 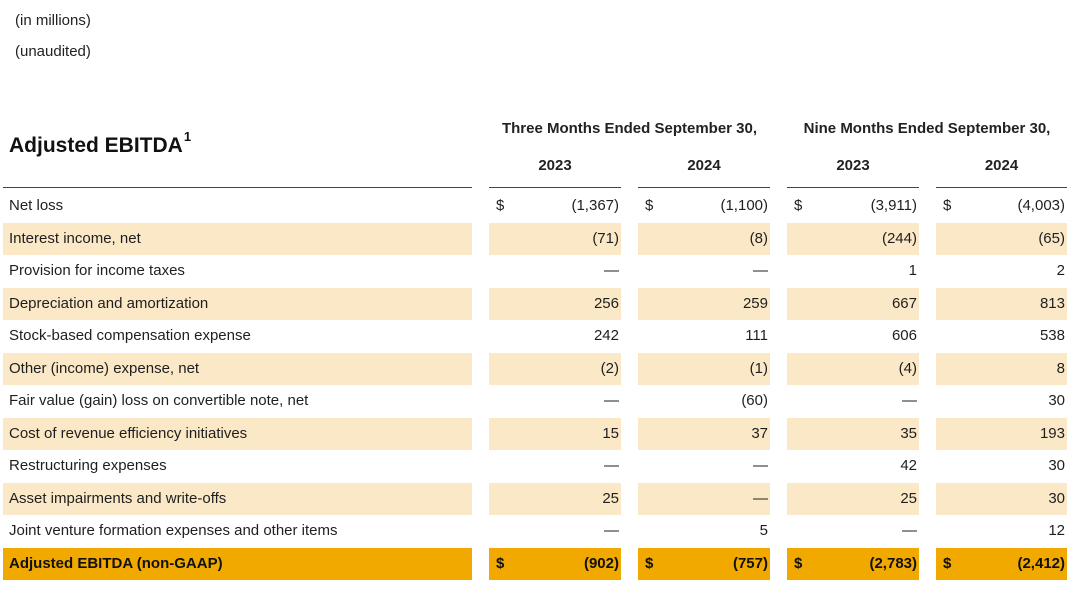 I want to click on table-row: Interest income, net (71) (8) (244) (65), so click(x=540, y=238).